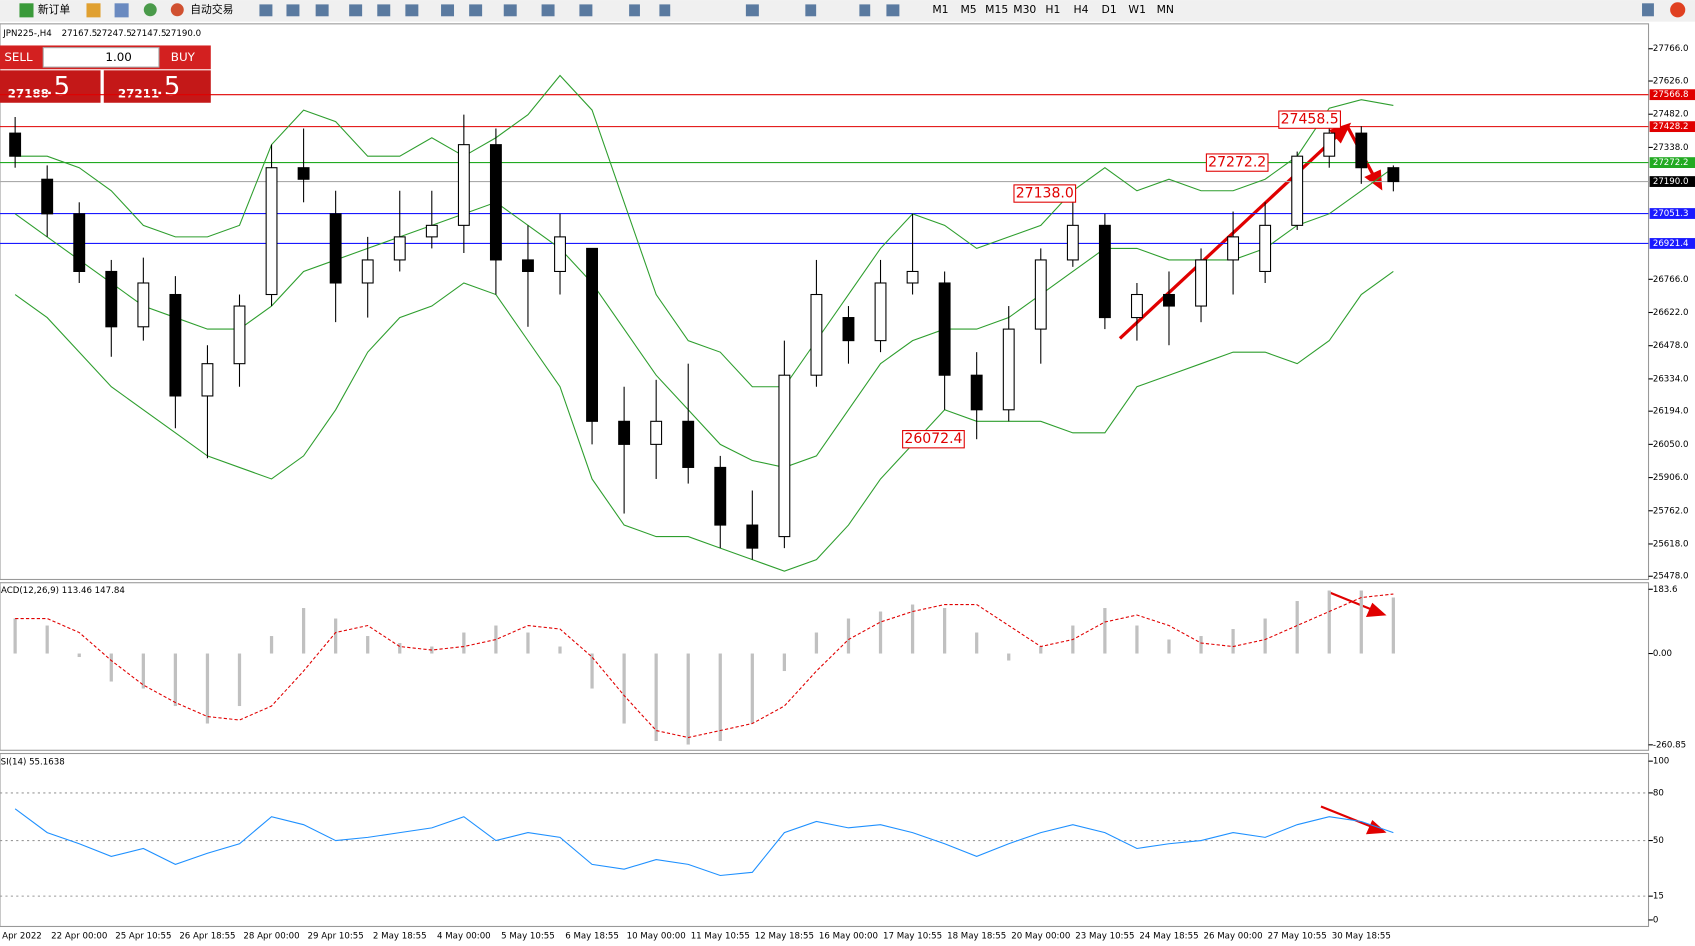 This screenshot has width=1695, height=946. Describe the element at coordinates (1040, 937) in the screenshot. I see `x-tick-label: 20 May 00:00` at that location.